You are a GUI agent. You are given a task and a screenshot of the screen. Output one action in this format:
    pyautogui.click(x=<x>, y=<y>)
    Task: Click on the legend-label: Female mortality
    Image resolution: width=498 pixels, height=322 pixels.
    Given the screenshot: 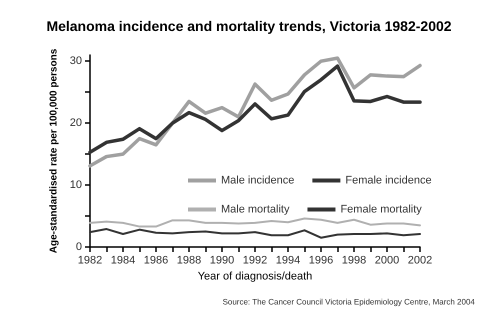 What is the action you would take?
    pyautogui.click(x=381, y=210)
    